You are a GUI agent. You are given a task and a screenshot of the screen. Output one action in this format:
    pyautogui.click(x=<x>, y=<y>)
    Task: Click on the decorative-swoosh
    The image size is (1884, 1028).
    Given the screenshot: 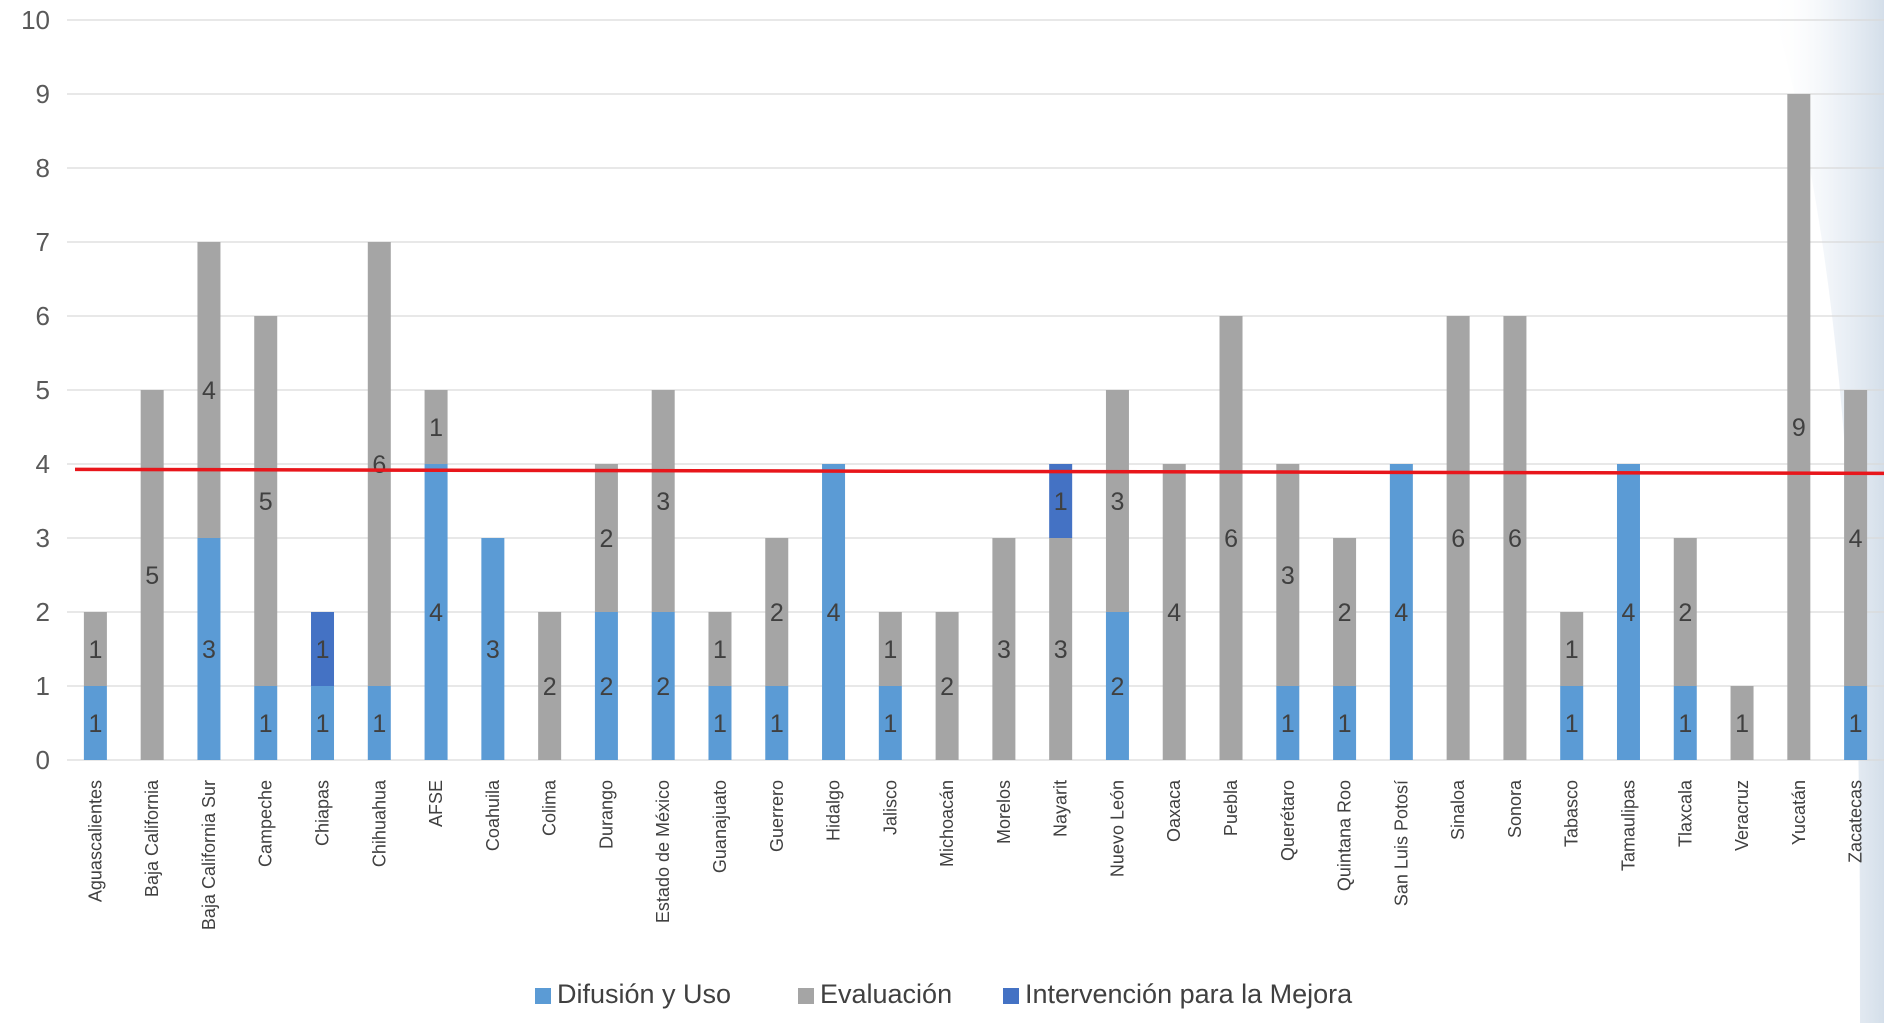 What is the action you would take?
    pyautogui.click(x=1827, y=511)
    